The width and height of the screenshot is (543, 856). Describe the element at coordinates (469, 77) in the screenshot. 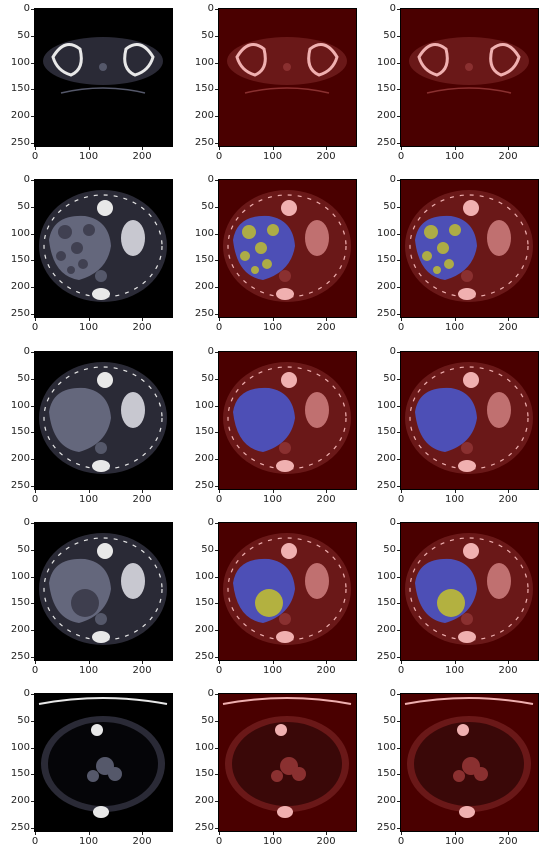

I see `image-panel-r1-c3` at that location.